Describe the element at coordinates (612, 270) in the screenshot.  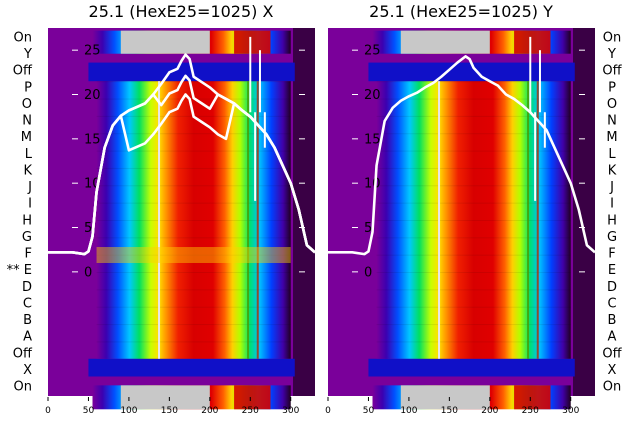
I see `row-label: E` at that location.